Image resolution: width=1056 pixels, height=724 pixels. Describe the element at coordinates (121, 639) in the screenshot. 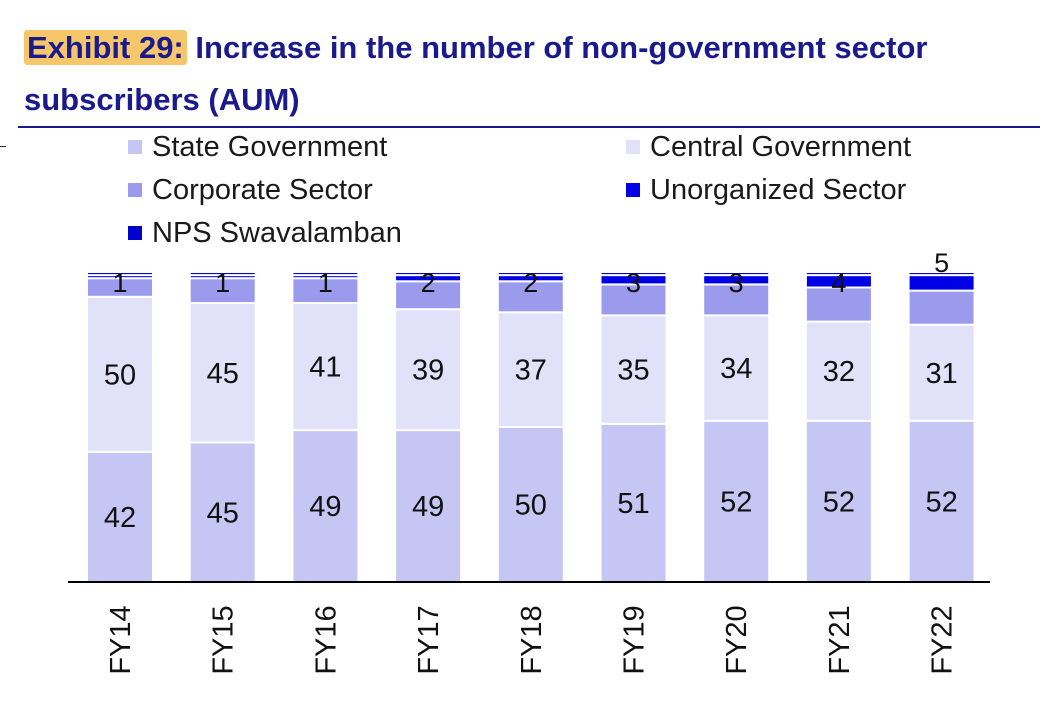

I see `x-tick-label-fy14: FY14` at that location.